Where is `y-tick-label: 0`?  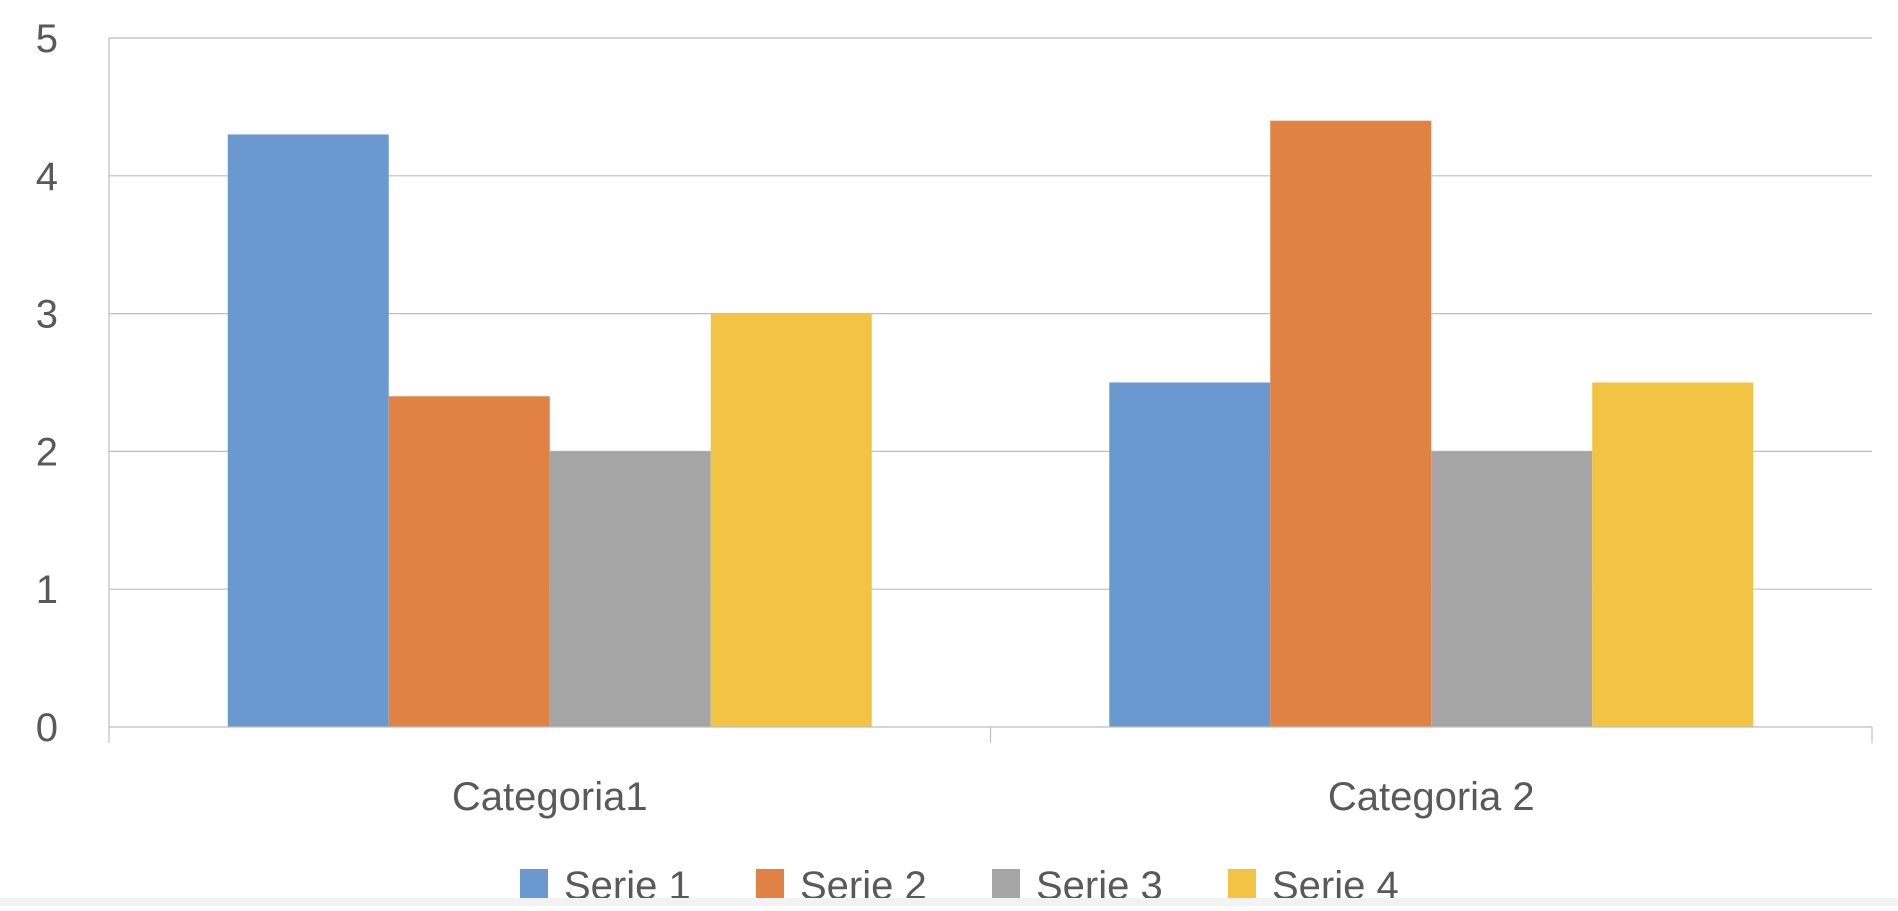
y-tick-label: 0 is located at coordinates (47, 728).